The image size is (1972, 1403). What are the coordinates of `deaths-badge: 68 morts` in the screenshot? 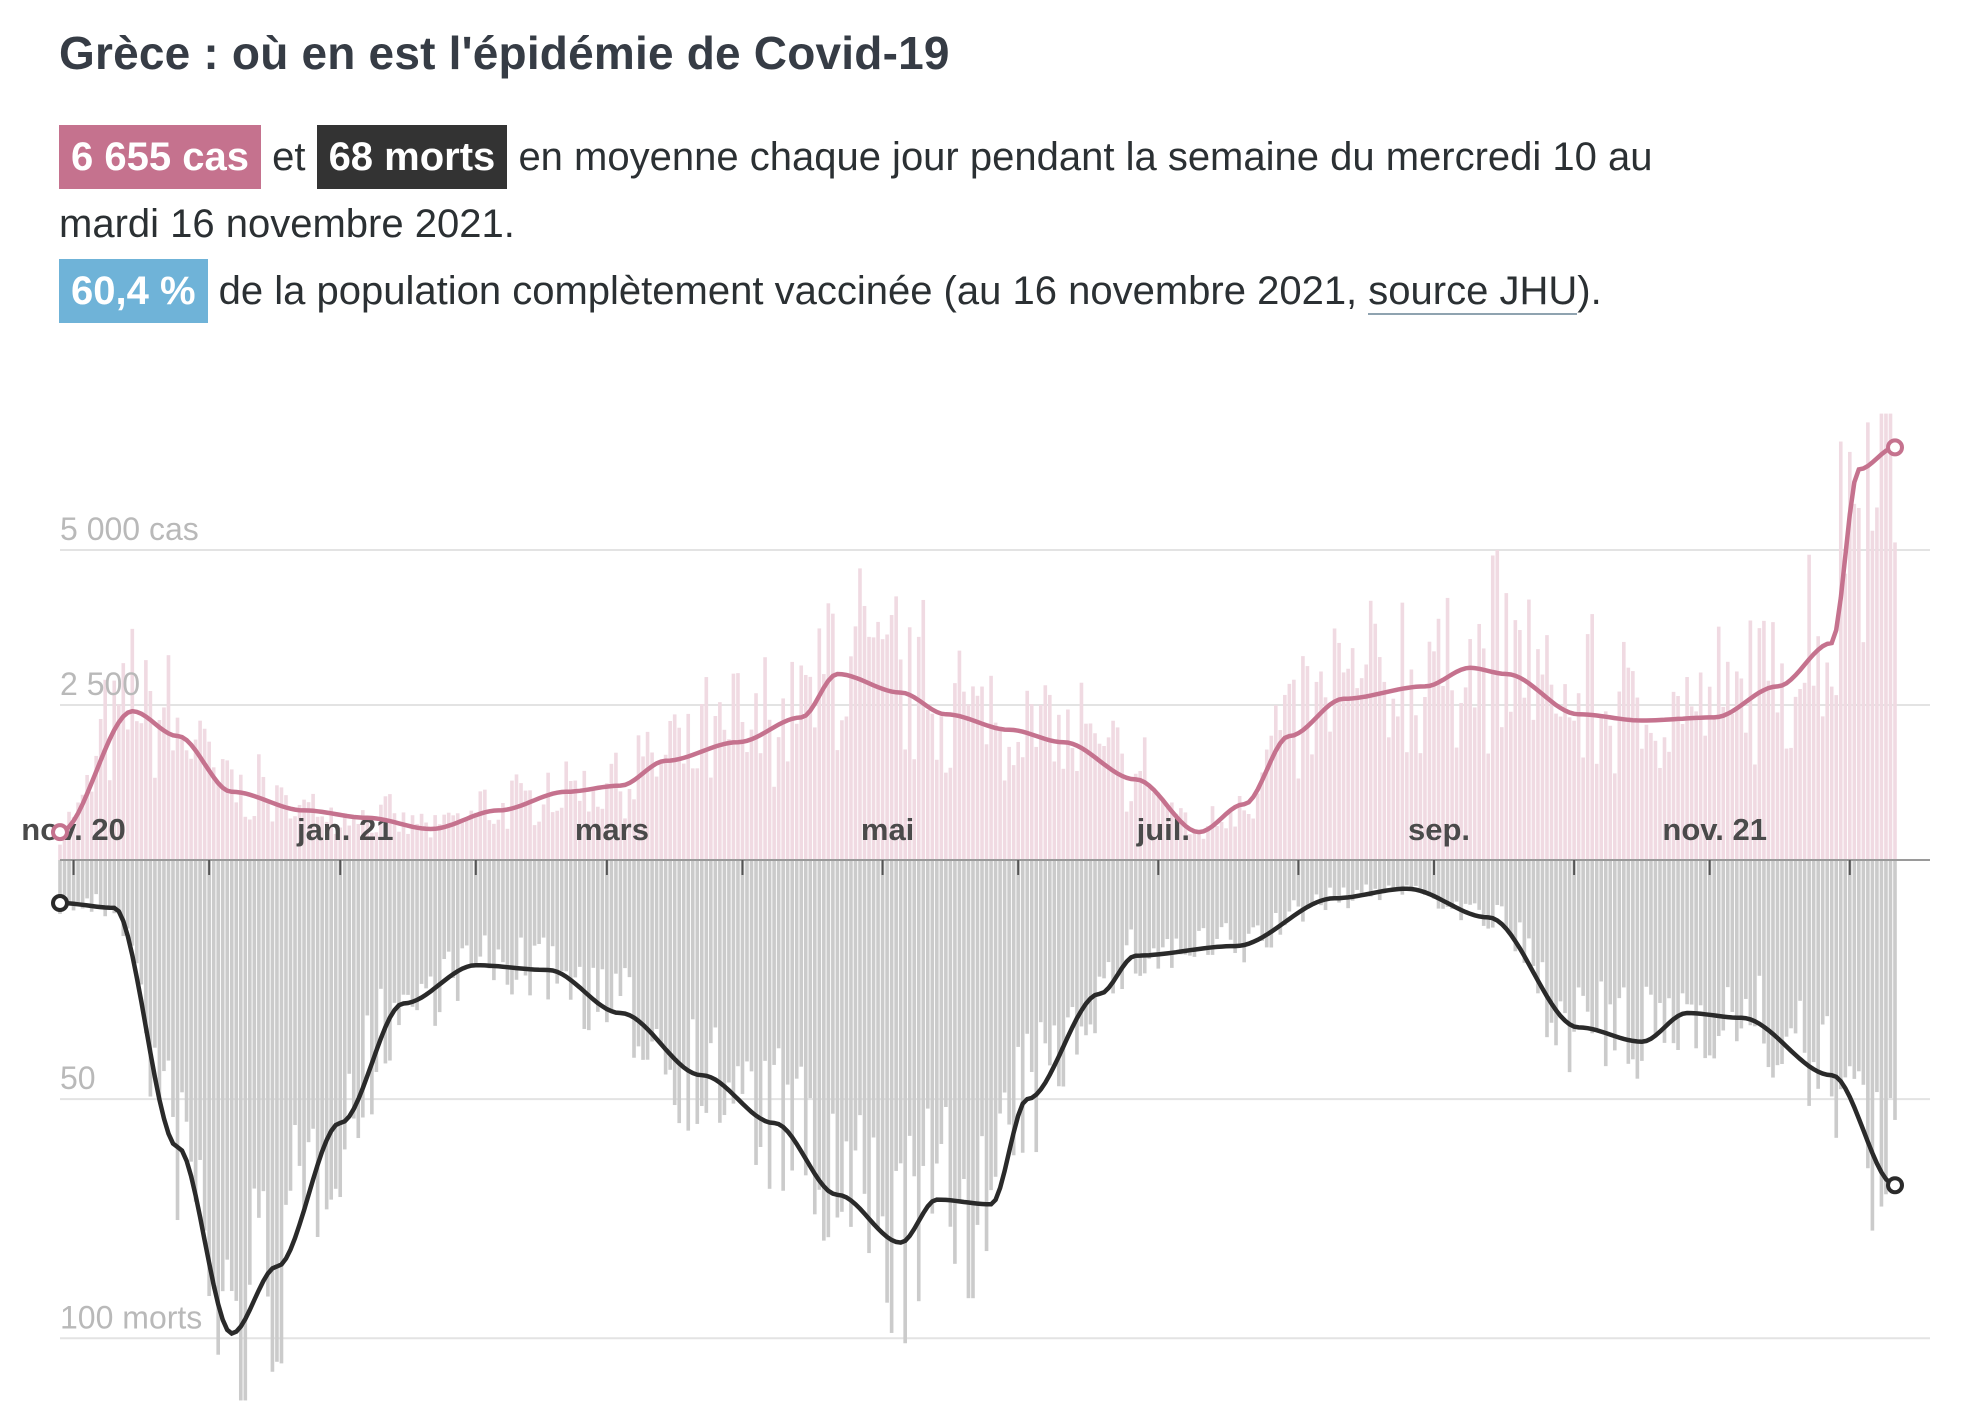 It's located at (412, 157).